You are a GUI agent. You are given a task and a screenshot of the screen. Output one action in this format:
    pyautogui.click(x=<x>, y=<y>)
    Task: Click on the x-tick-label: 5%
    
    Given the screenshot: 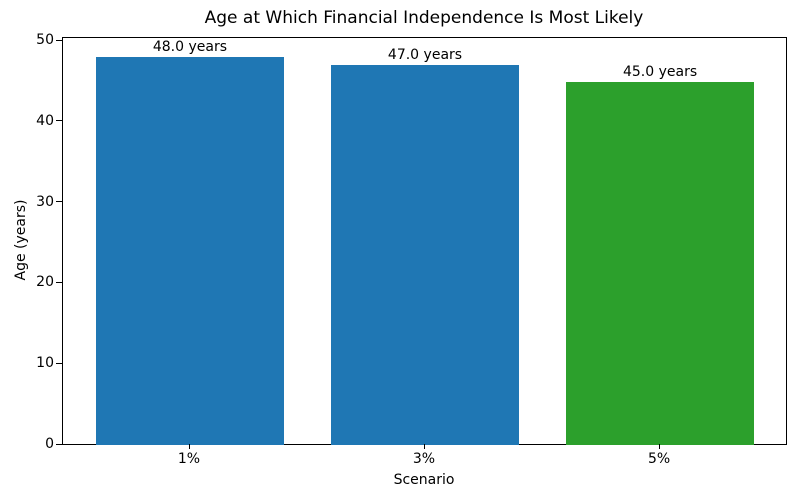 What is the action you would take?
    pyautogui.click(x=659, y=459)
    